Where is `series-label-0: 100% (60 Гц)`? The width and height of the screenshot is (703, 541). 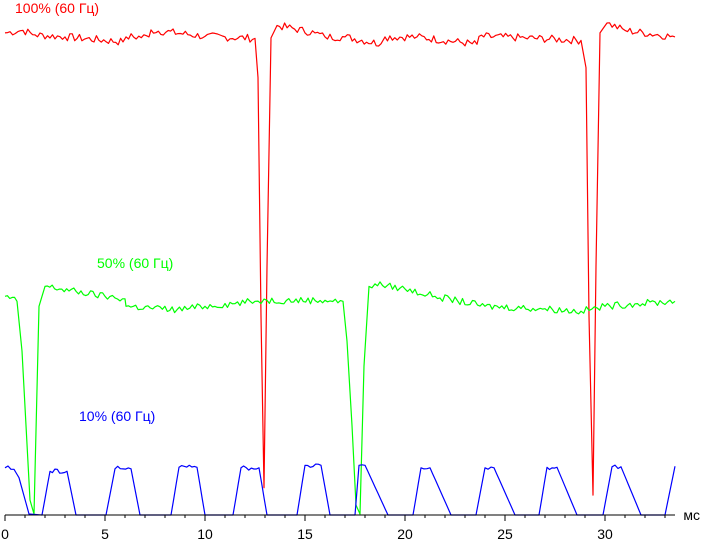
series-label-0: 100% (60 Гц) is located at coordinates (57, 8).